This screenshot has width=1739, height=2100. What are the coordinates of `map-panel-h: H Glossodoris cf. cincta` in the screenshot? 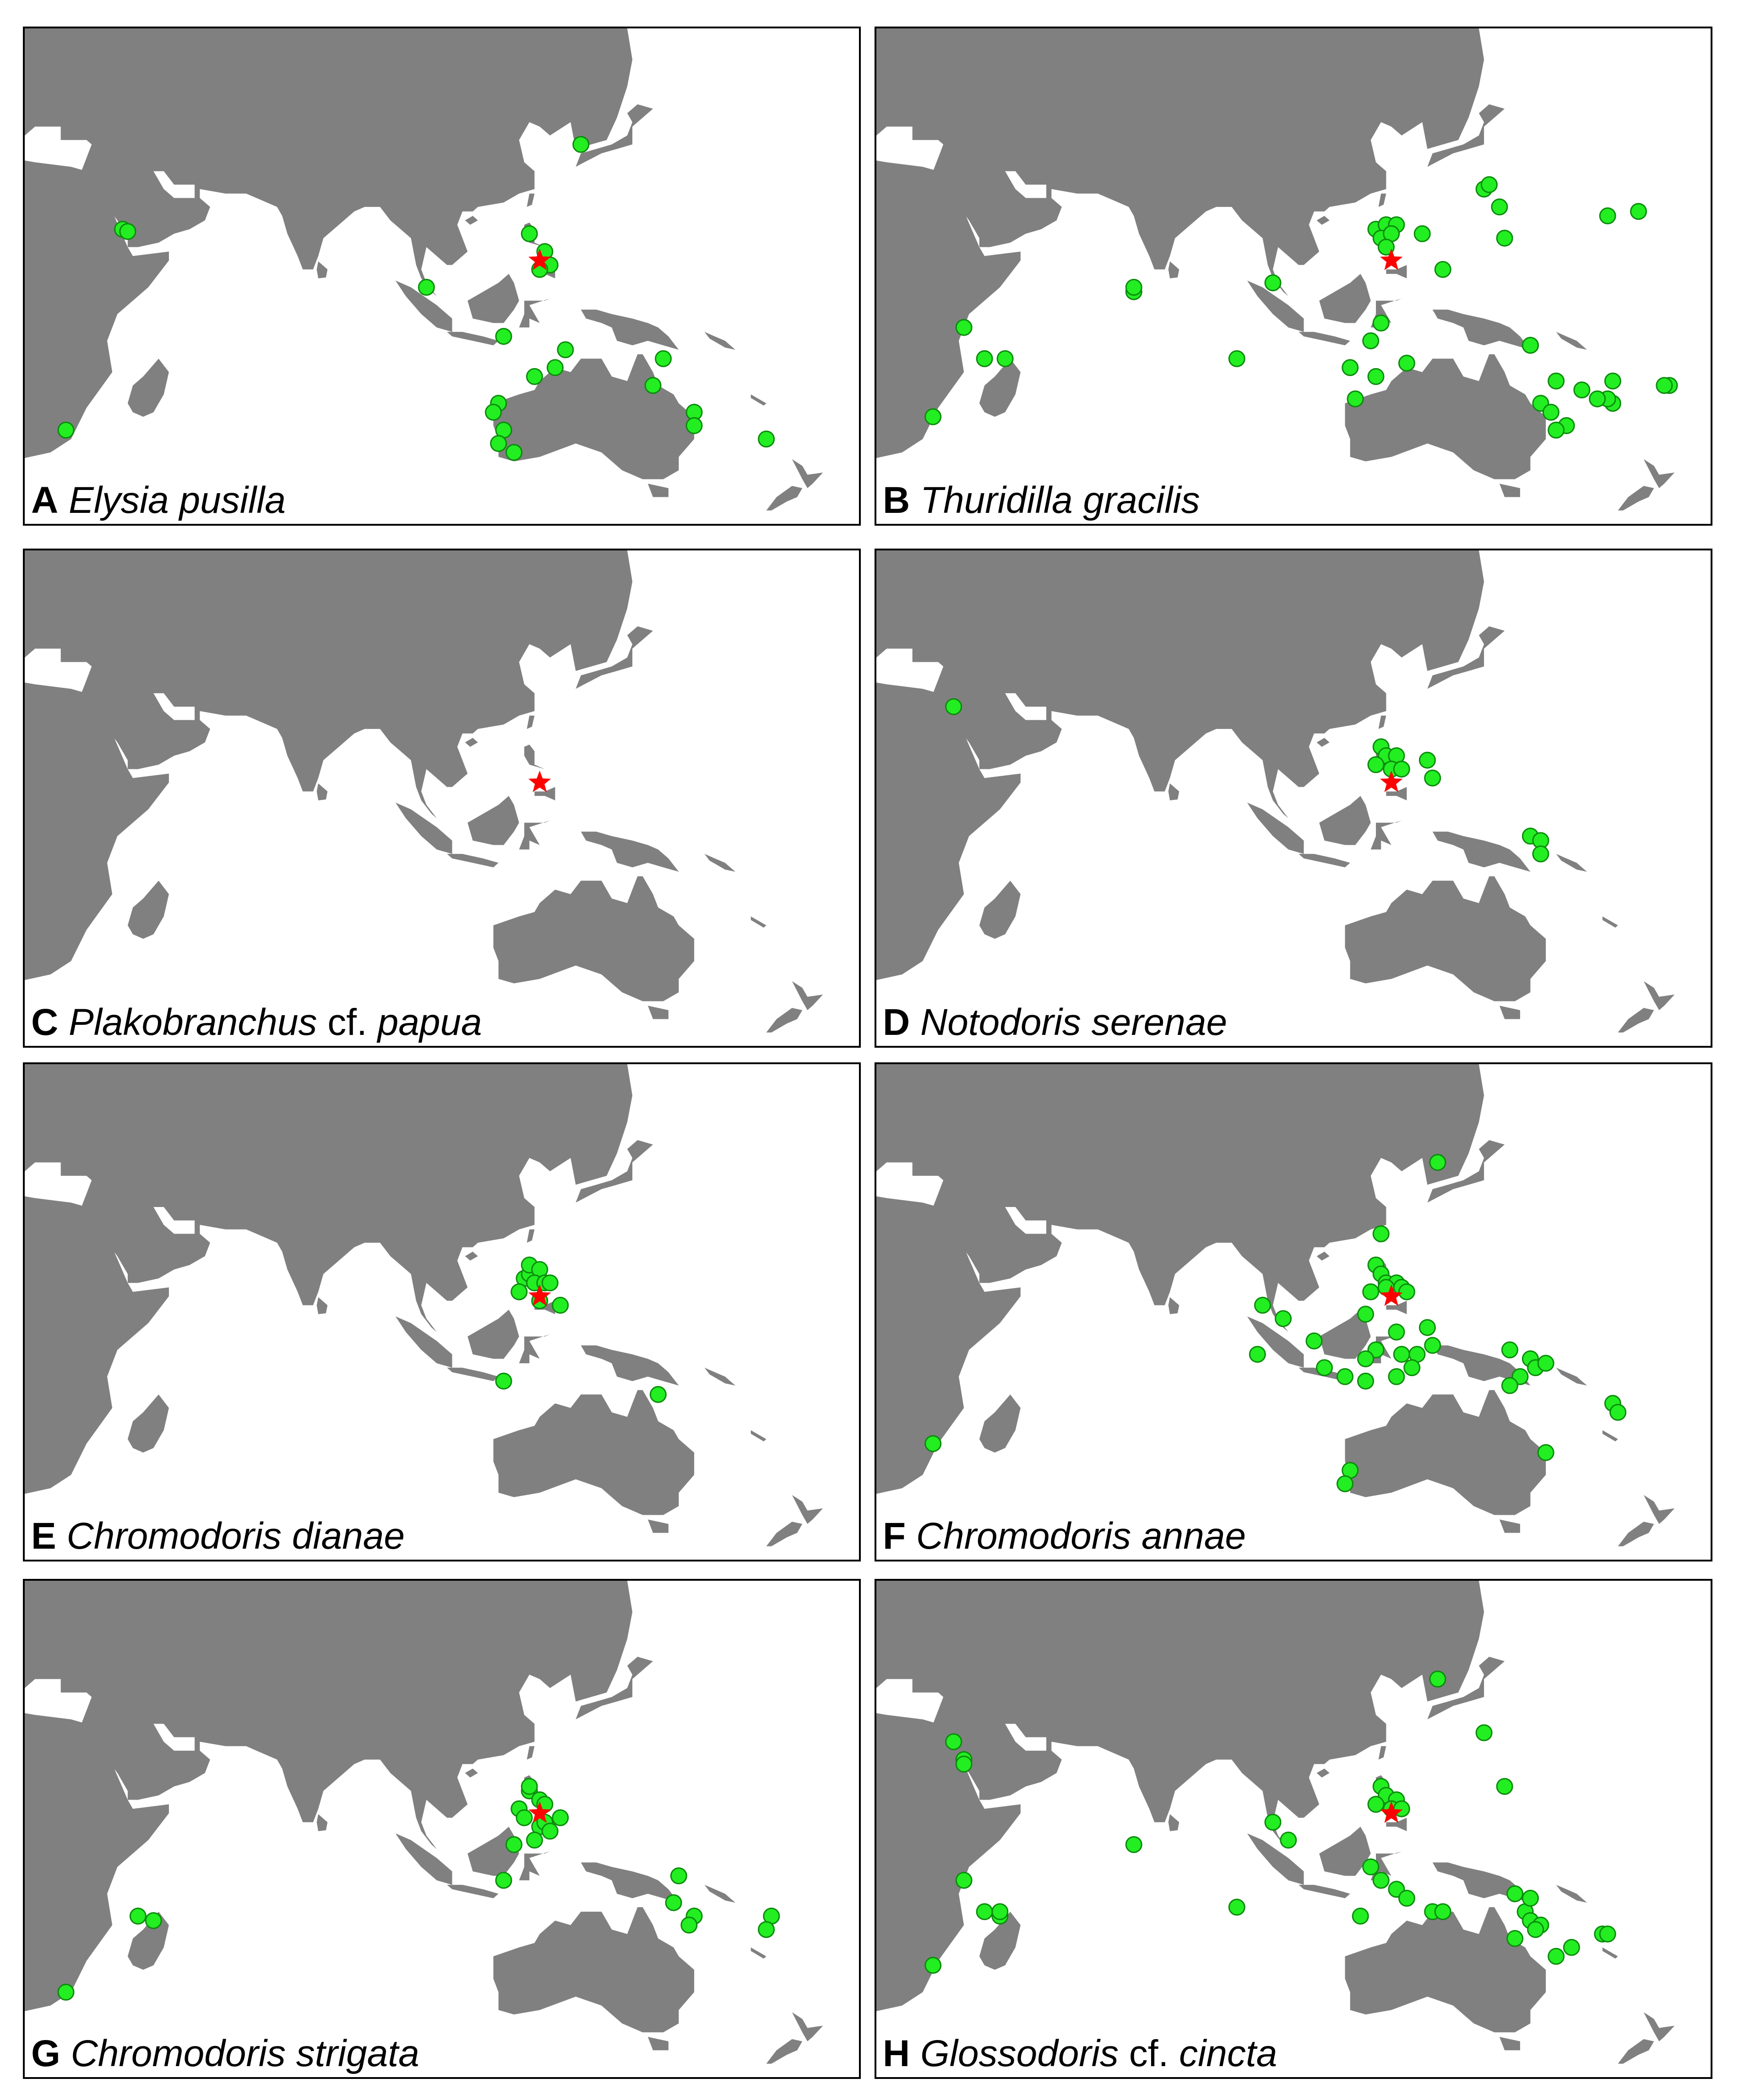 It's located at (1293, 1829).